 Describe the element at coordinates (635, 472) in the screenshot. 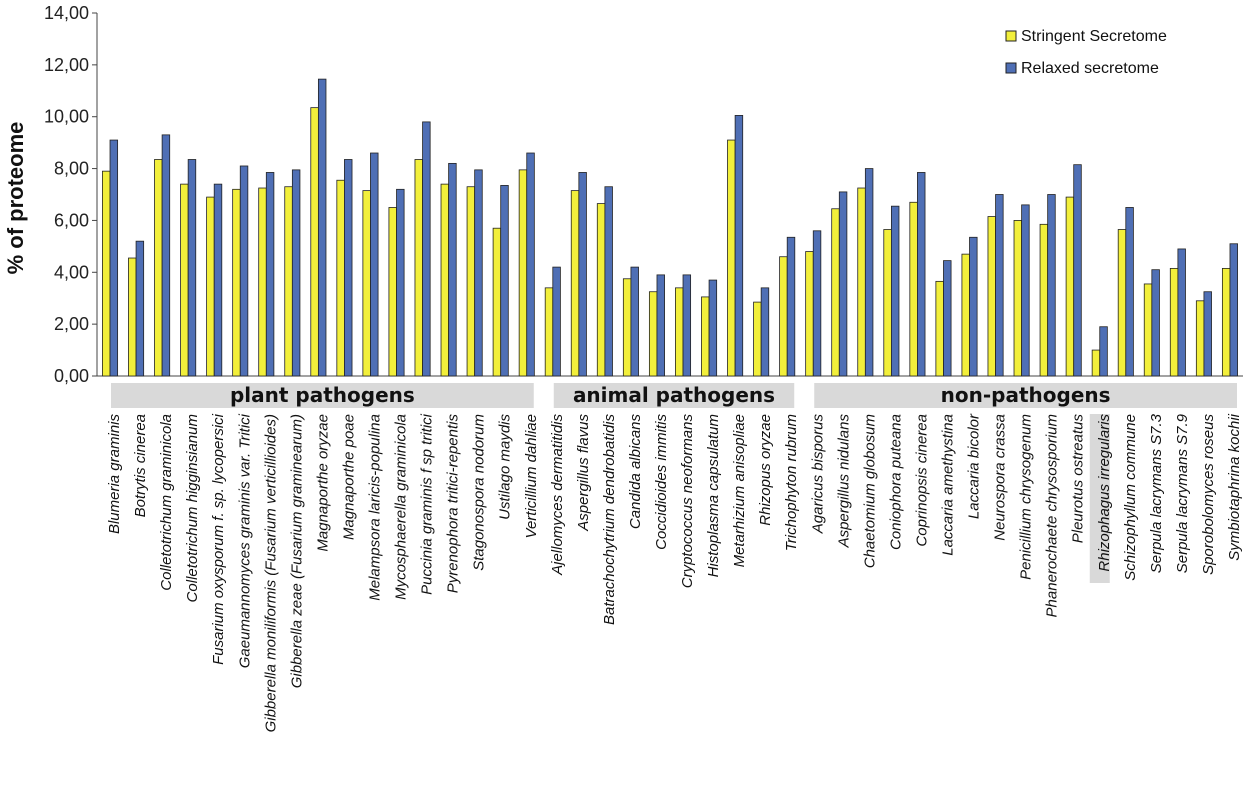

I see `category-label: Candida albicans` at that location.